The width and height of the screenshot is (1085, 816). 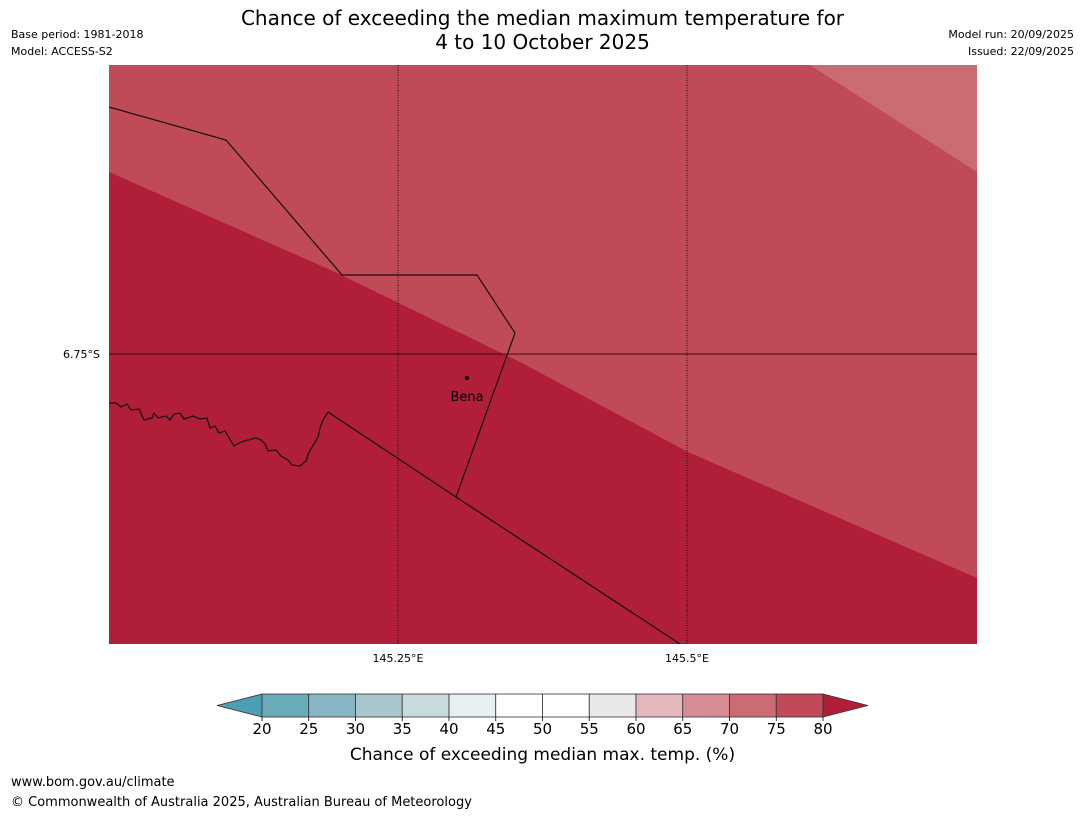 What do you see at coordinates (542, 42) in the screenshot?
I see `title-line-2: 4 to 10 October 2025` at bounding box center [542, 42].